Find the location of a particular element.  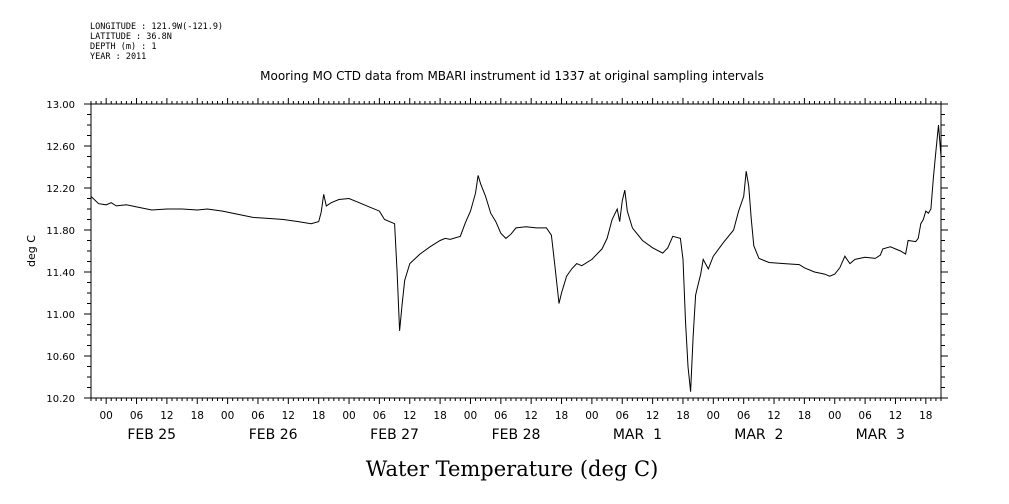

x-day-label: MAR 1 is located at coordinates (637, 435).